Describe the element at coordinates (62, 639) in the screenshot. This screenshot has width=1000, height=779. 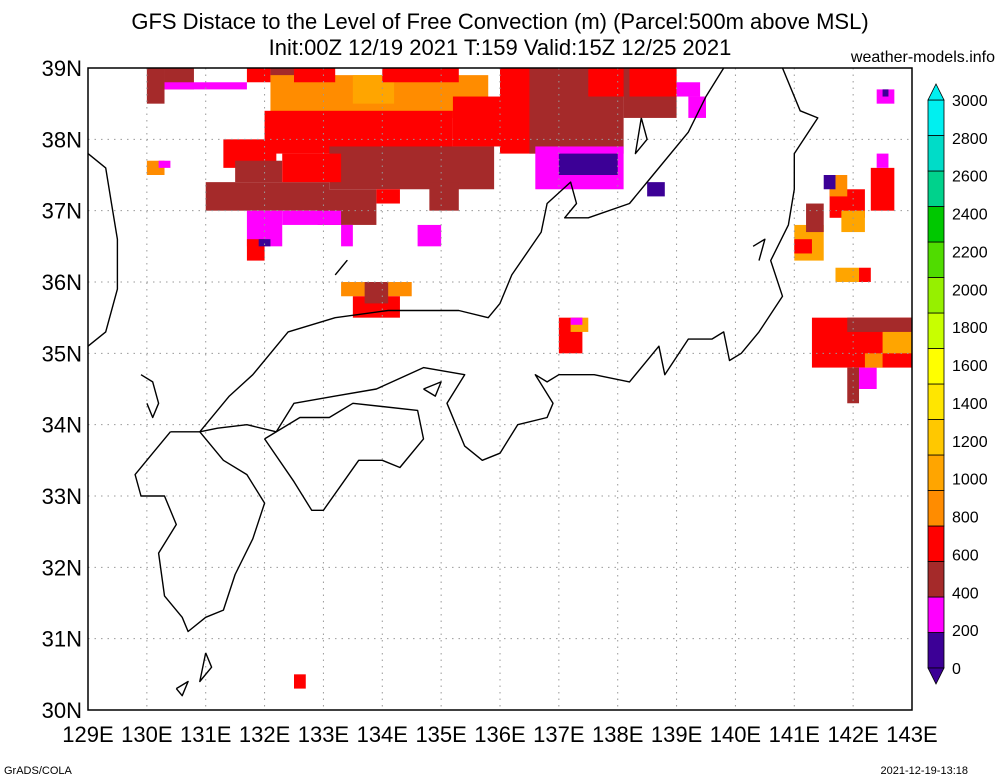
I see `lat-tick-label: 31N` at that location.